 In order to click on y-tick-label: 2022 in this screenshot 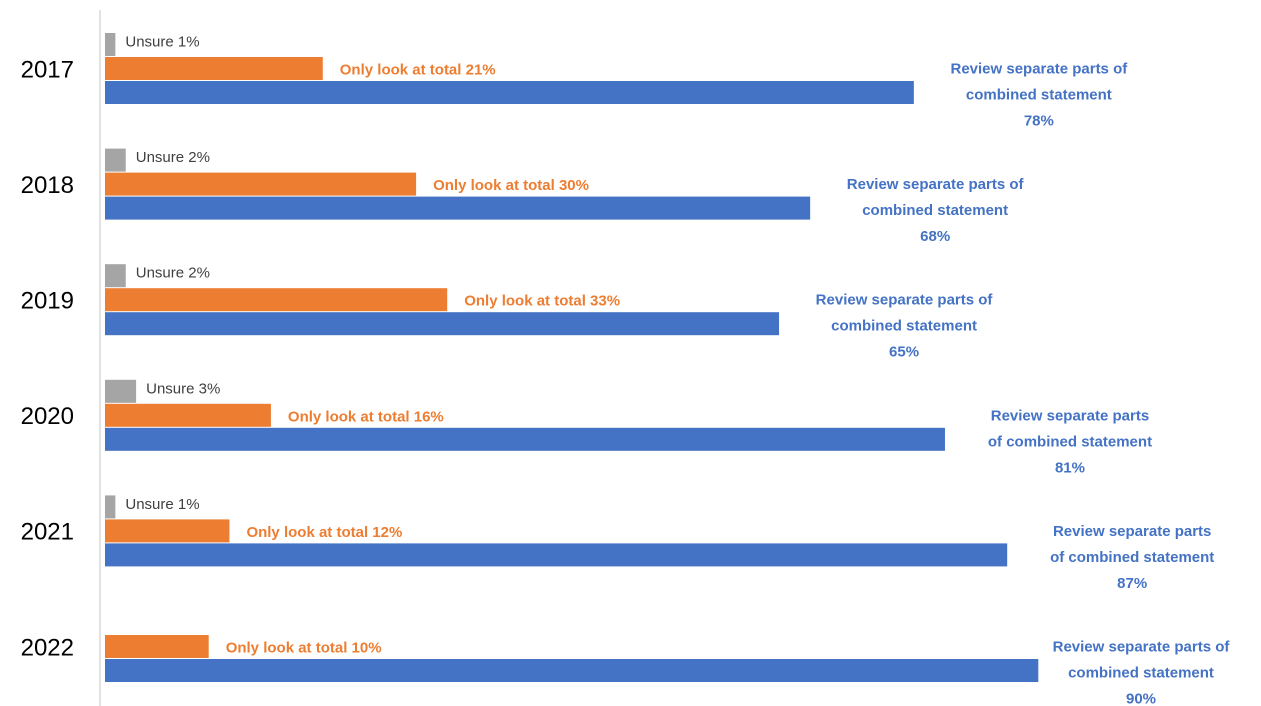, I will do `click(47, 647)`.